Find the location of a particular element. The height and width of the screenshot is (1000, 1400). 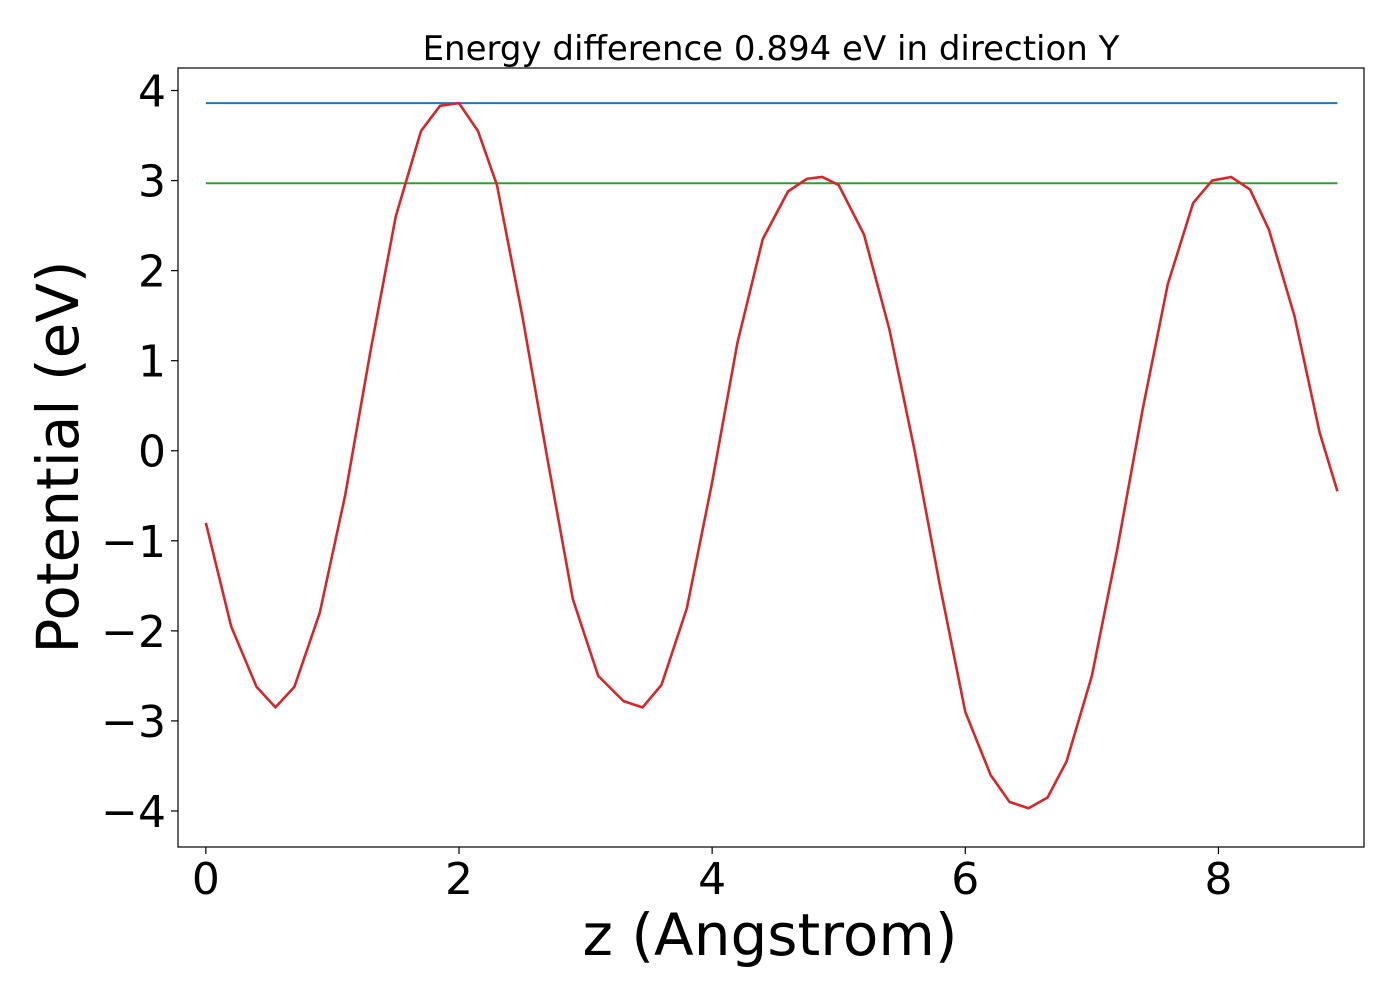

y-tick-label: 0 is located at coordinates (152, 452).